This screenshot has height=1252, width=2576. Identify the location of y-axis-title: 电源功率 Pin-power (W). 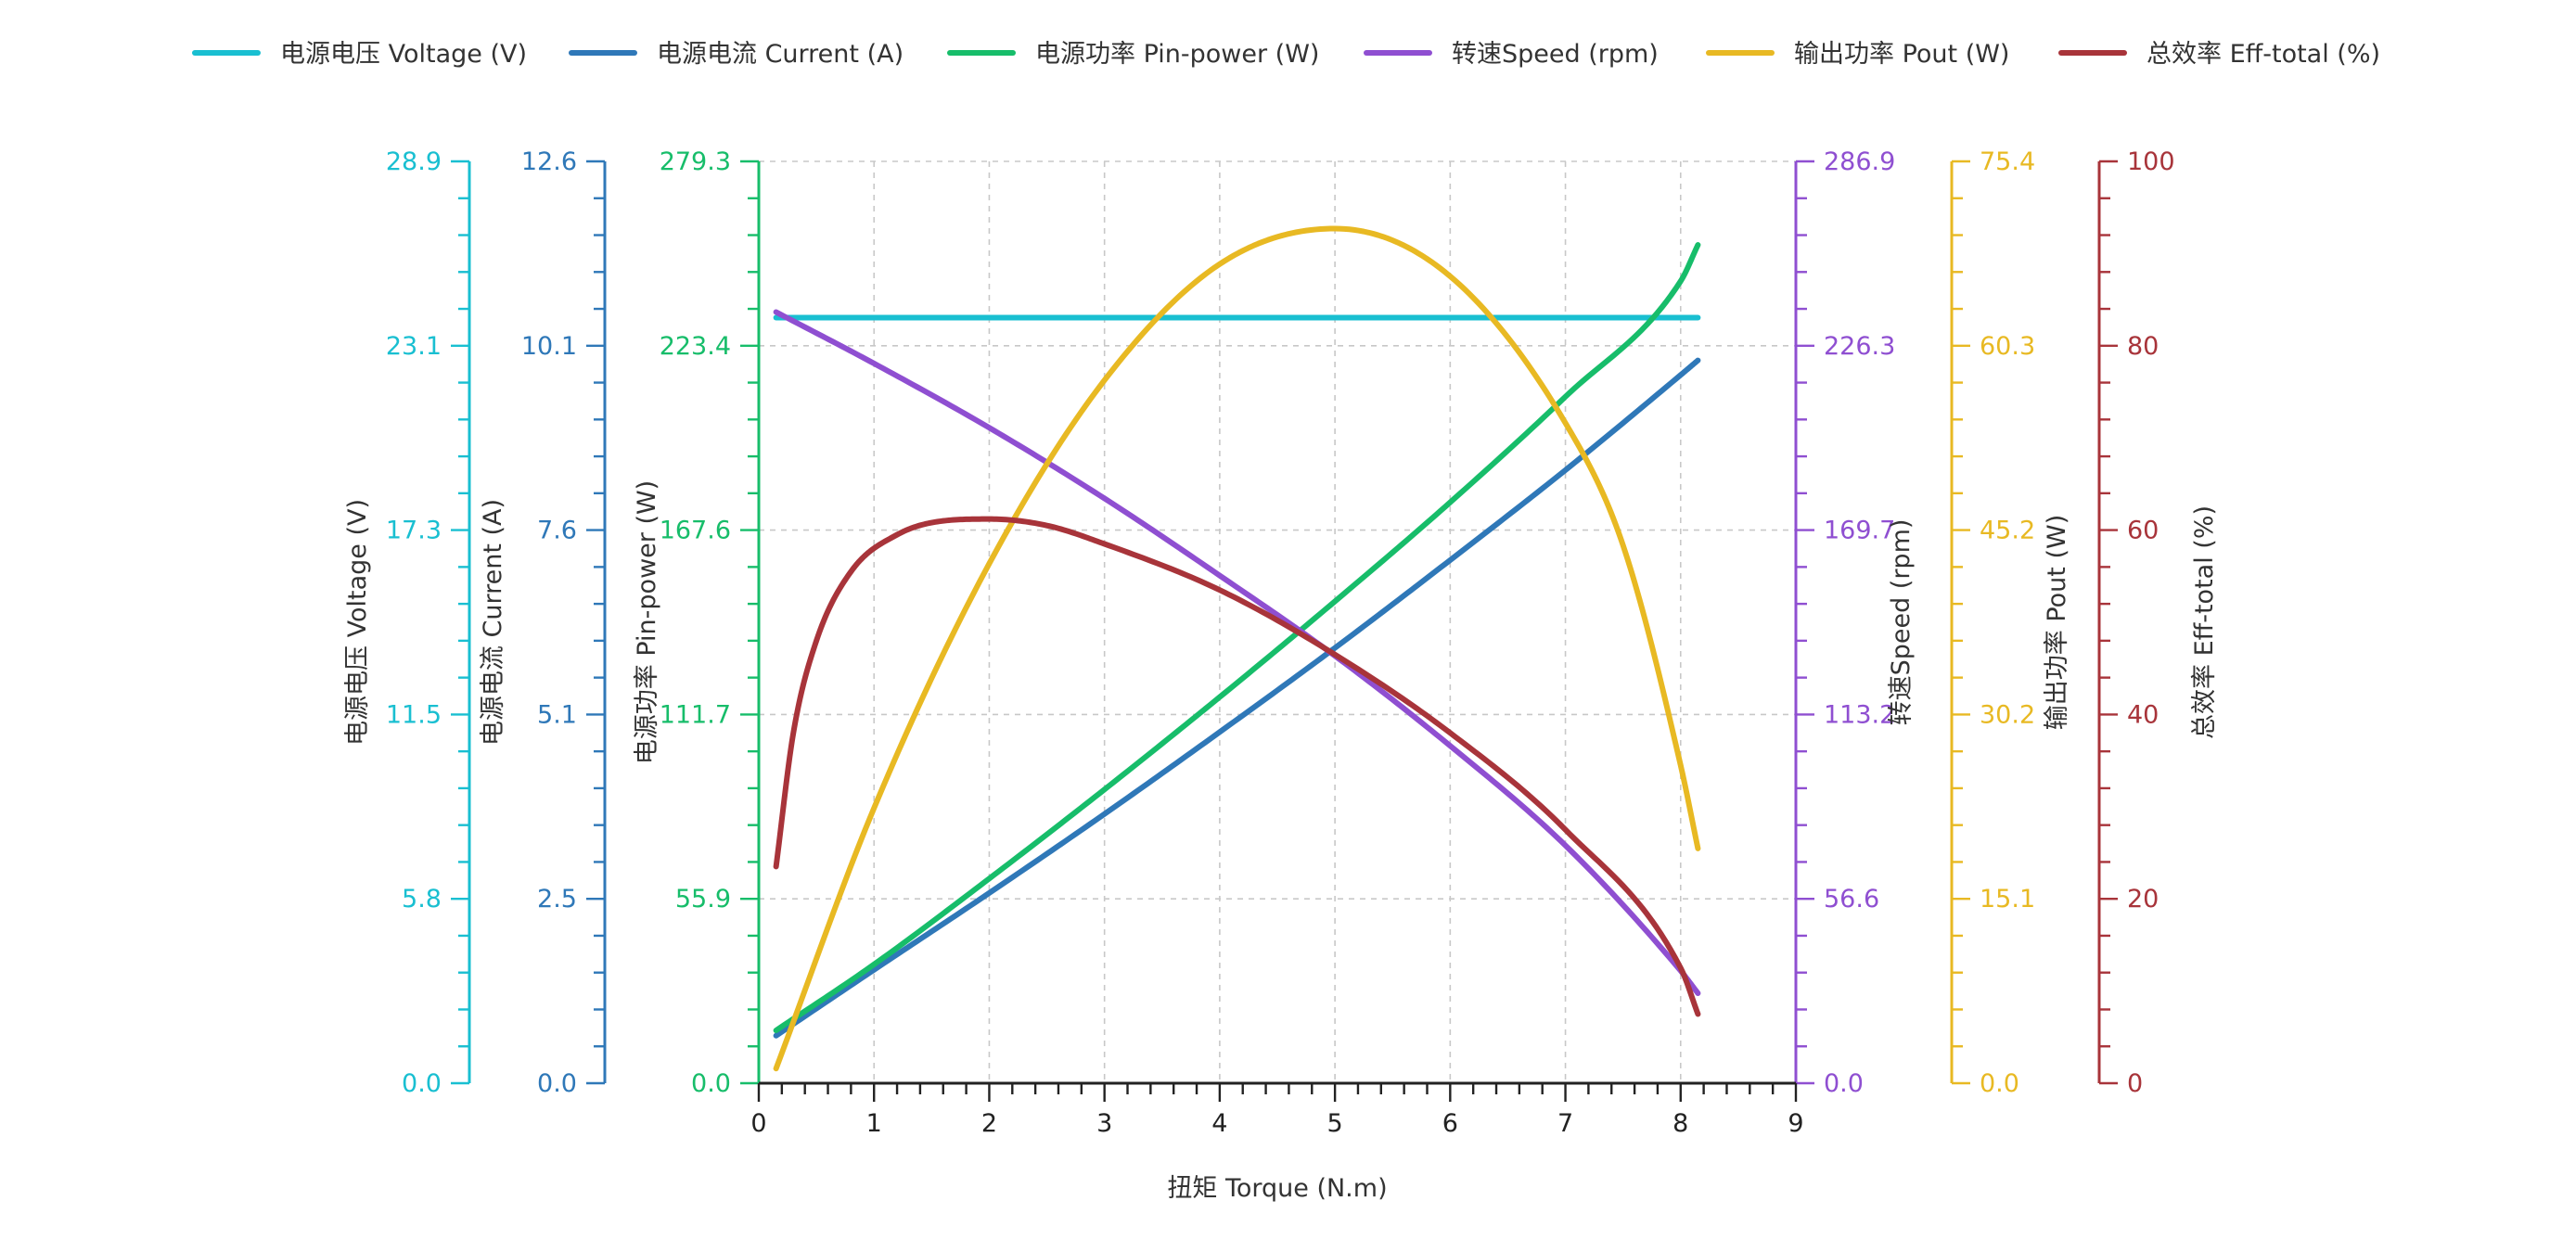
(647, 622).